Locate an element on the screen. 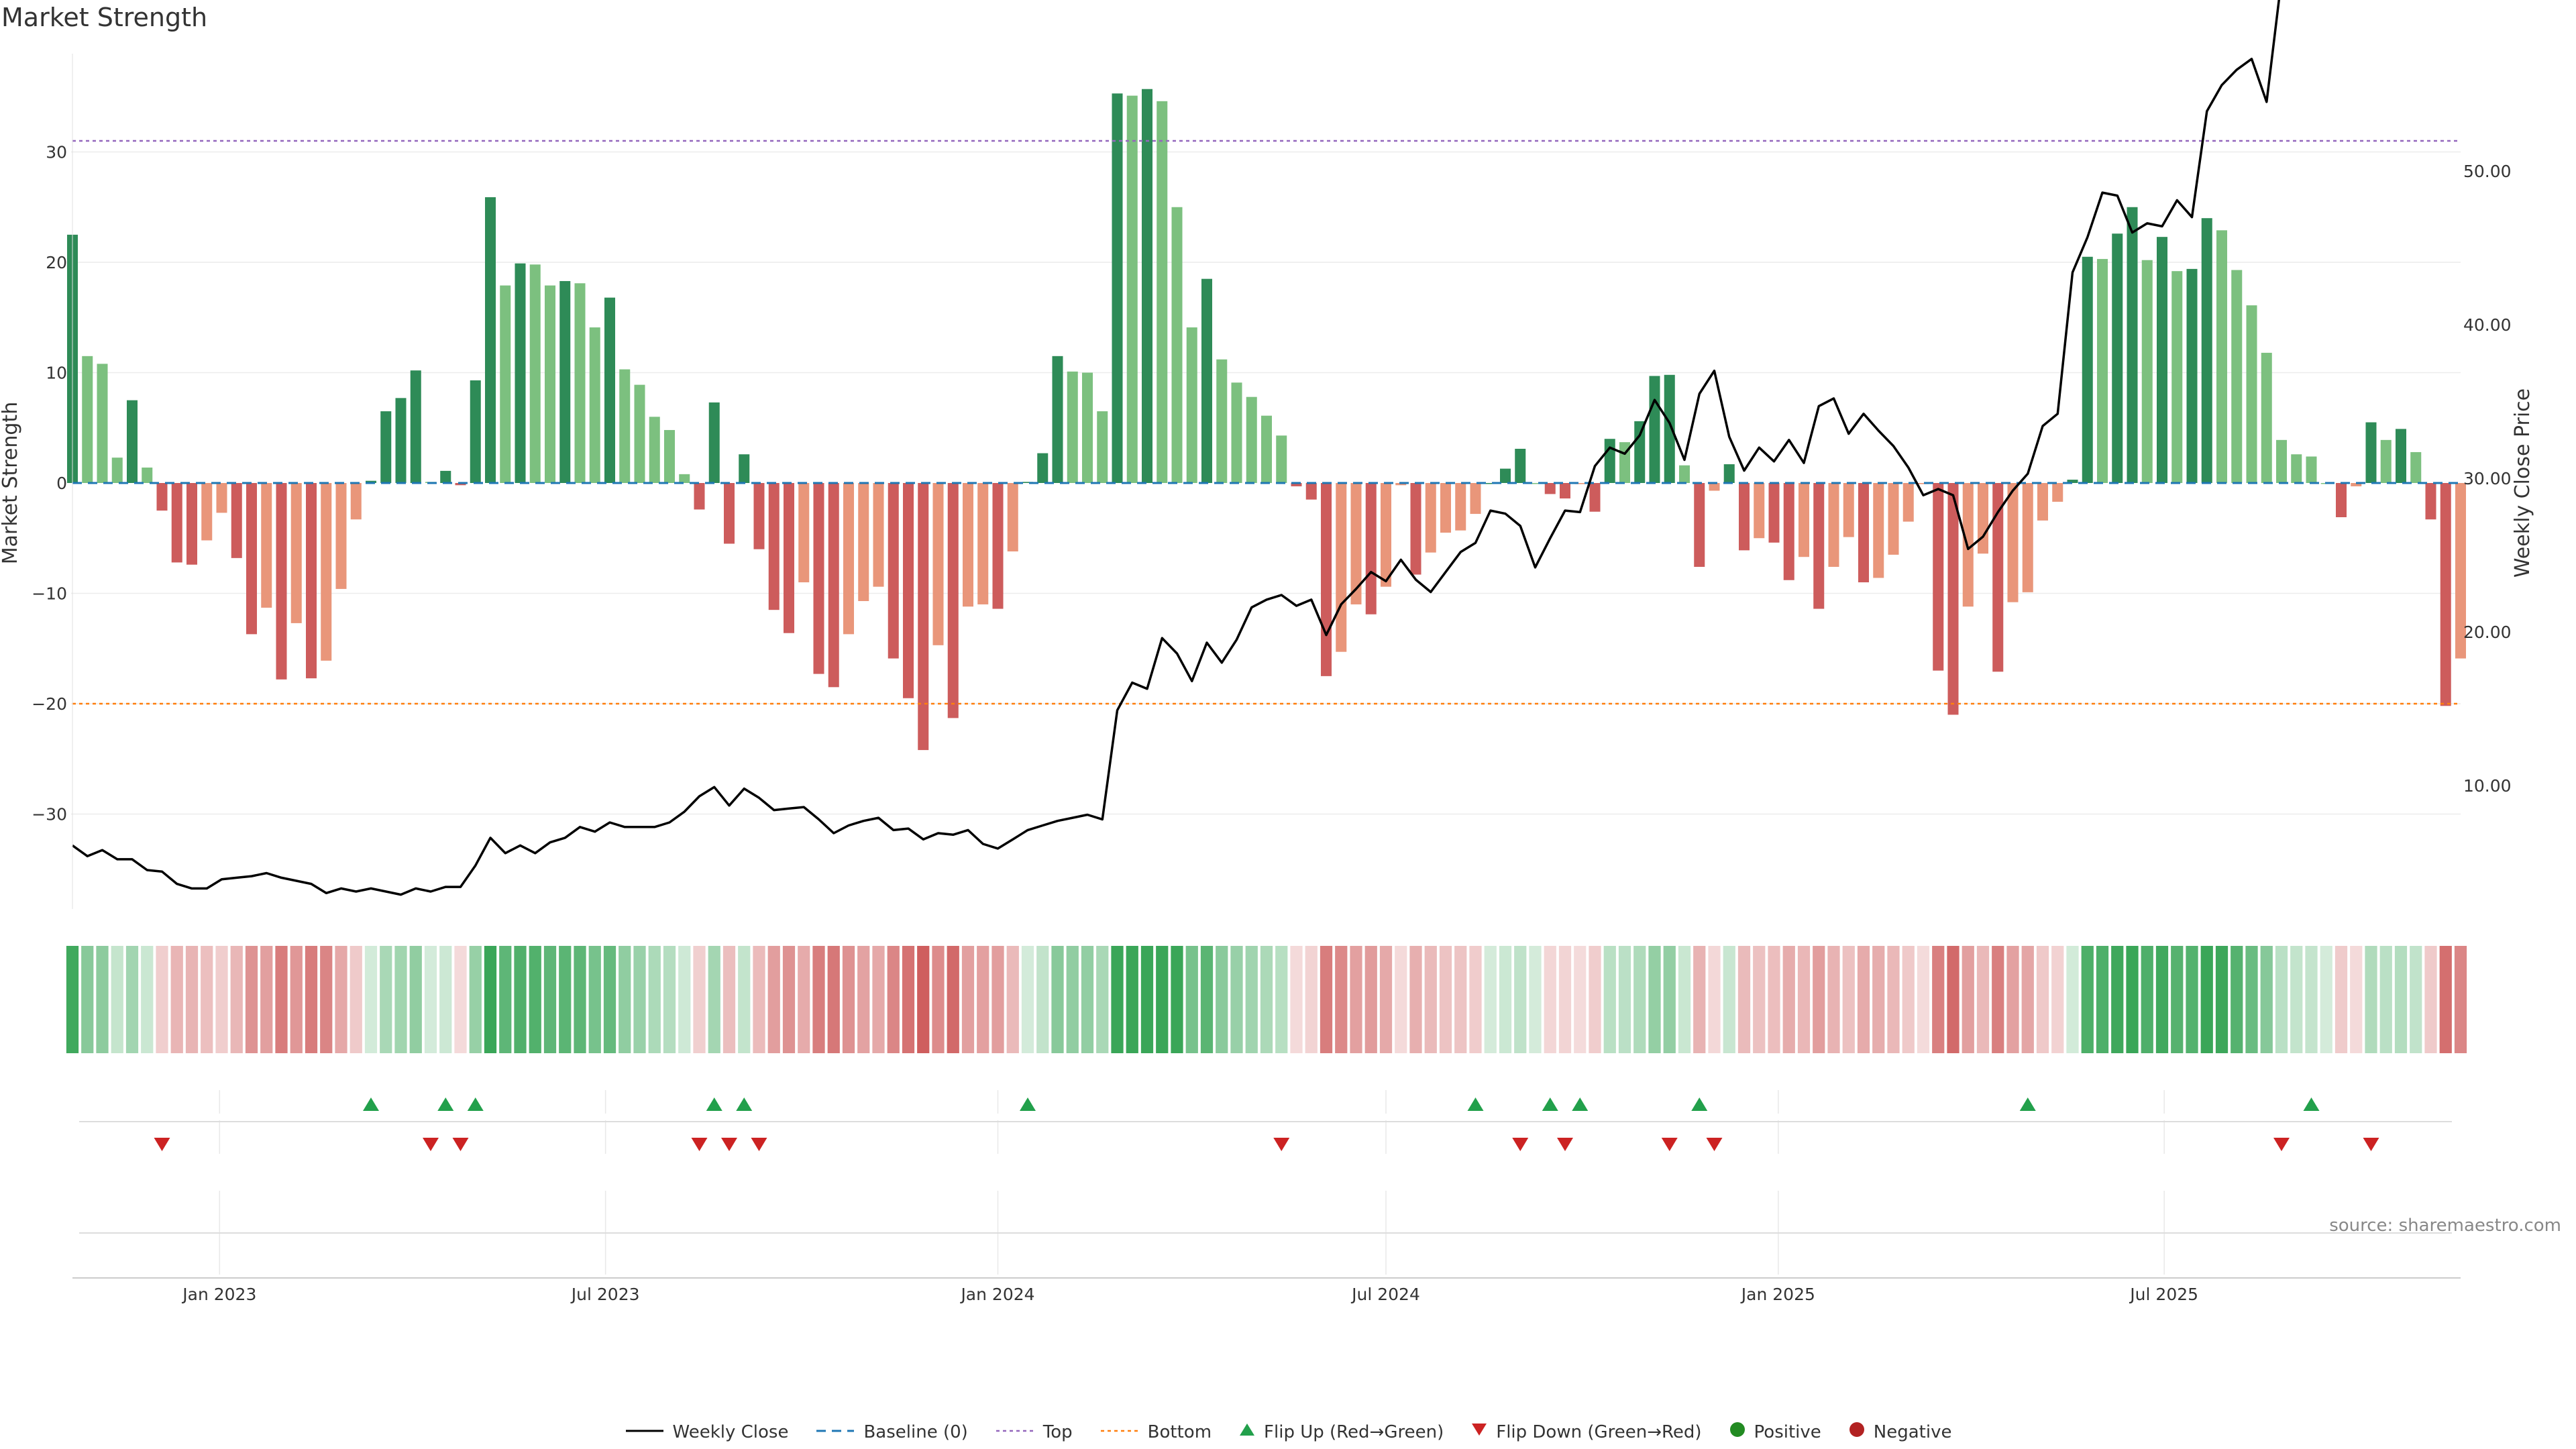 The width and height of the screenshot is (2576, 1449). x-tick-label: Jul 2024 is located at coordinates (1385, 1294).